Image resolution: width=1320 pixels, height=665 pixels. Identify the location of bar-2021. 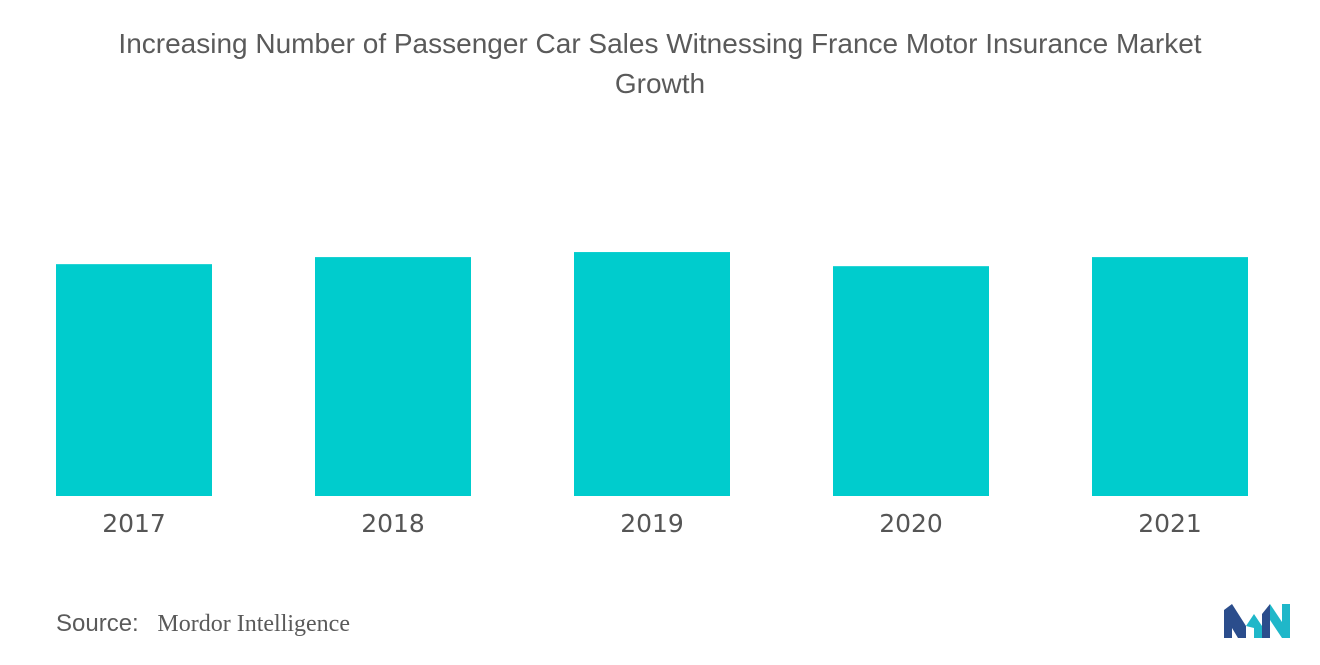
(1170, 376).